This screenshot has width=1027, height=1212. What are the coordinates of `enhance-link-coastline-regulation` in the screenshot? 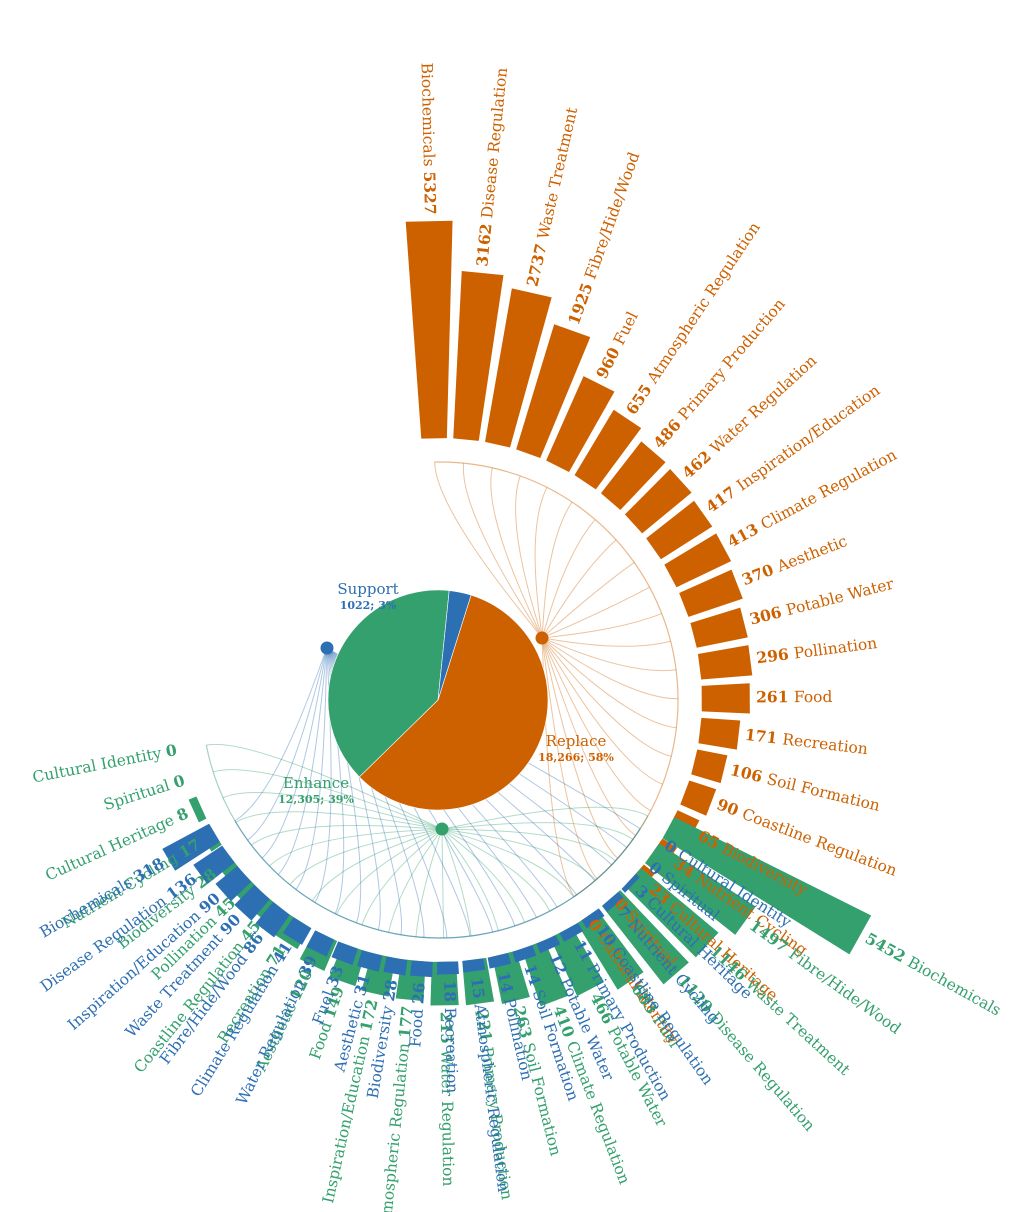 It's located at (366, 857).